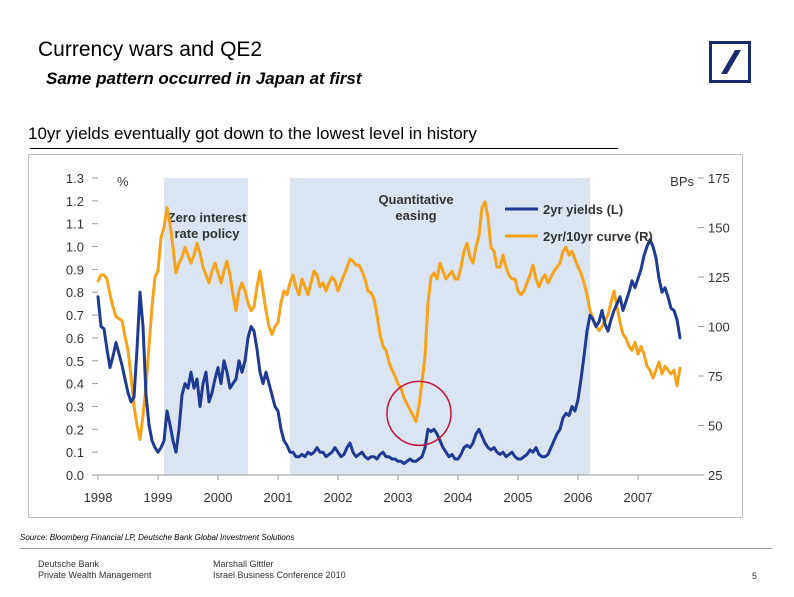  What do you see at coordinates (158, 497) in the screenshot?
I see `x-tick-label: 1999` at bounding box center [158, 497].